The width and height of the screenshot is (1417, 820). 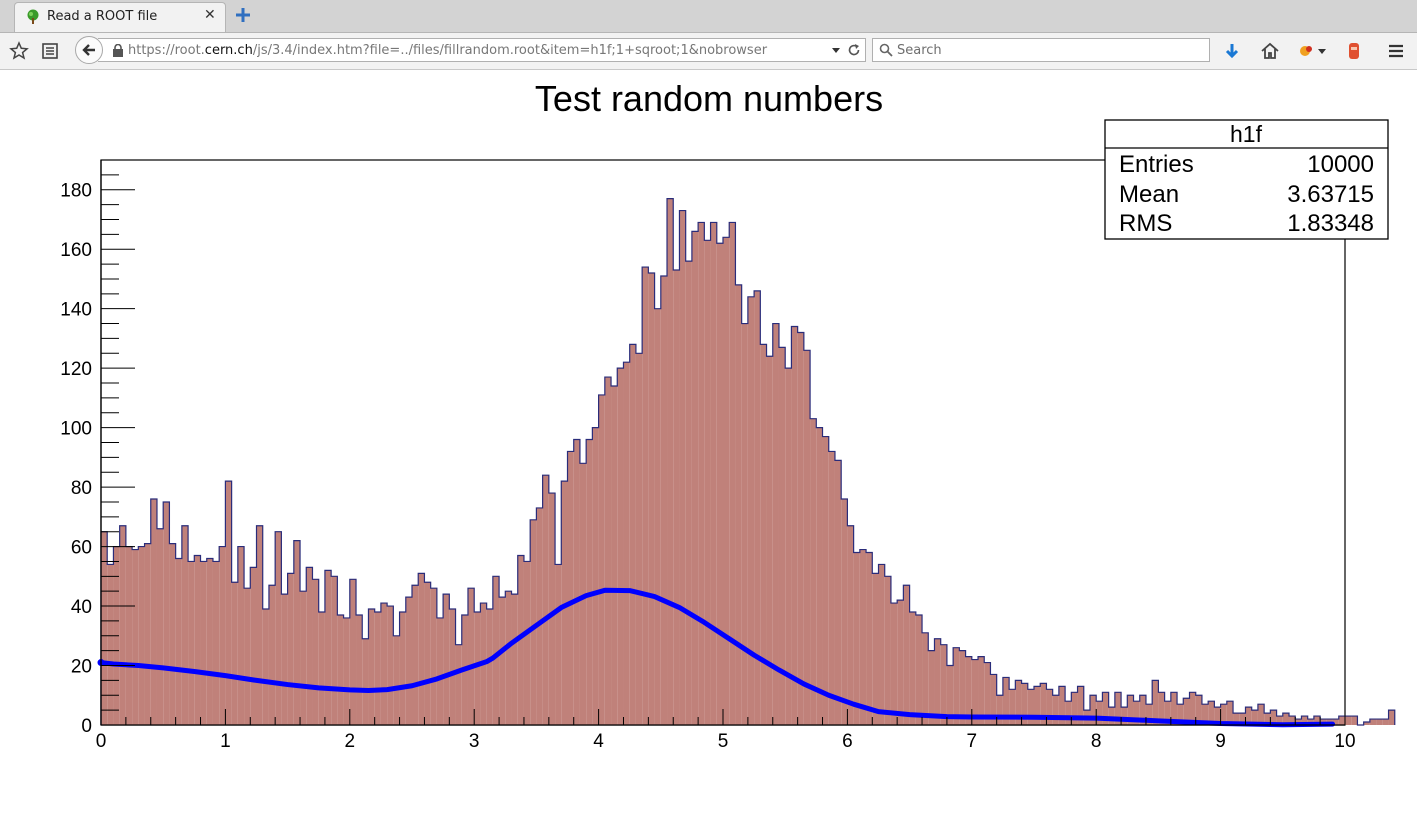 What do you see at coordinates (854, 50) in the screenshot?
I see `reload-icon` at bounding box center [854, 50].